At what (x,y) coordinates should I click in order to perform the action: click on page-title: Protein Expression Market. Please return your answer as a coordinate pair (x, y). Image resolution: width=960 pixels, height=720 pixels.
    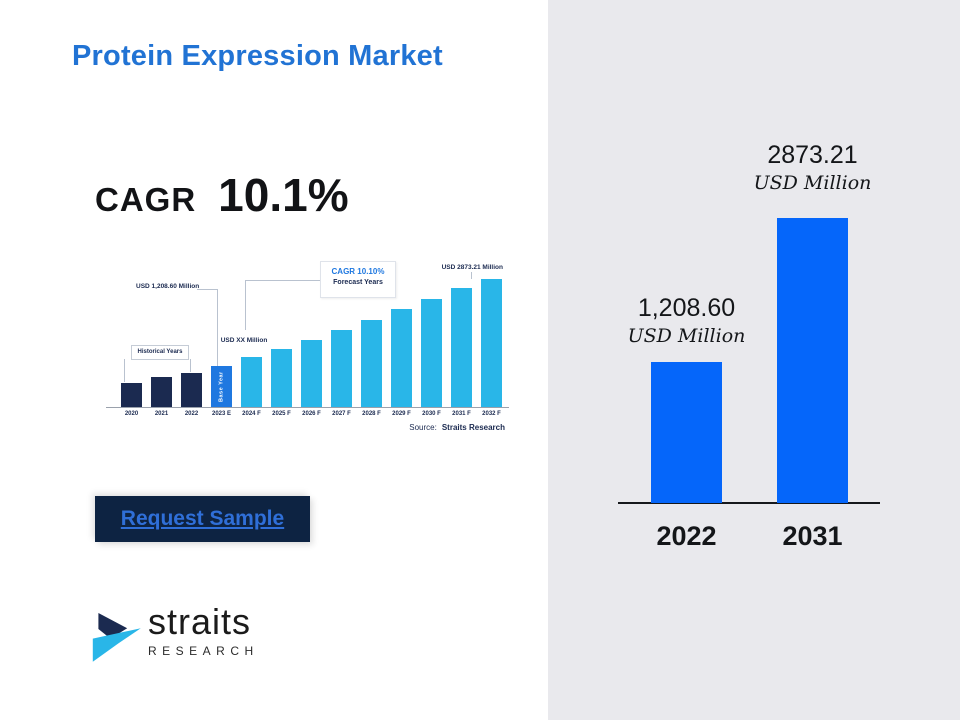
    Looking at the image, I should click on (257, 56).